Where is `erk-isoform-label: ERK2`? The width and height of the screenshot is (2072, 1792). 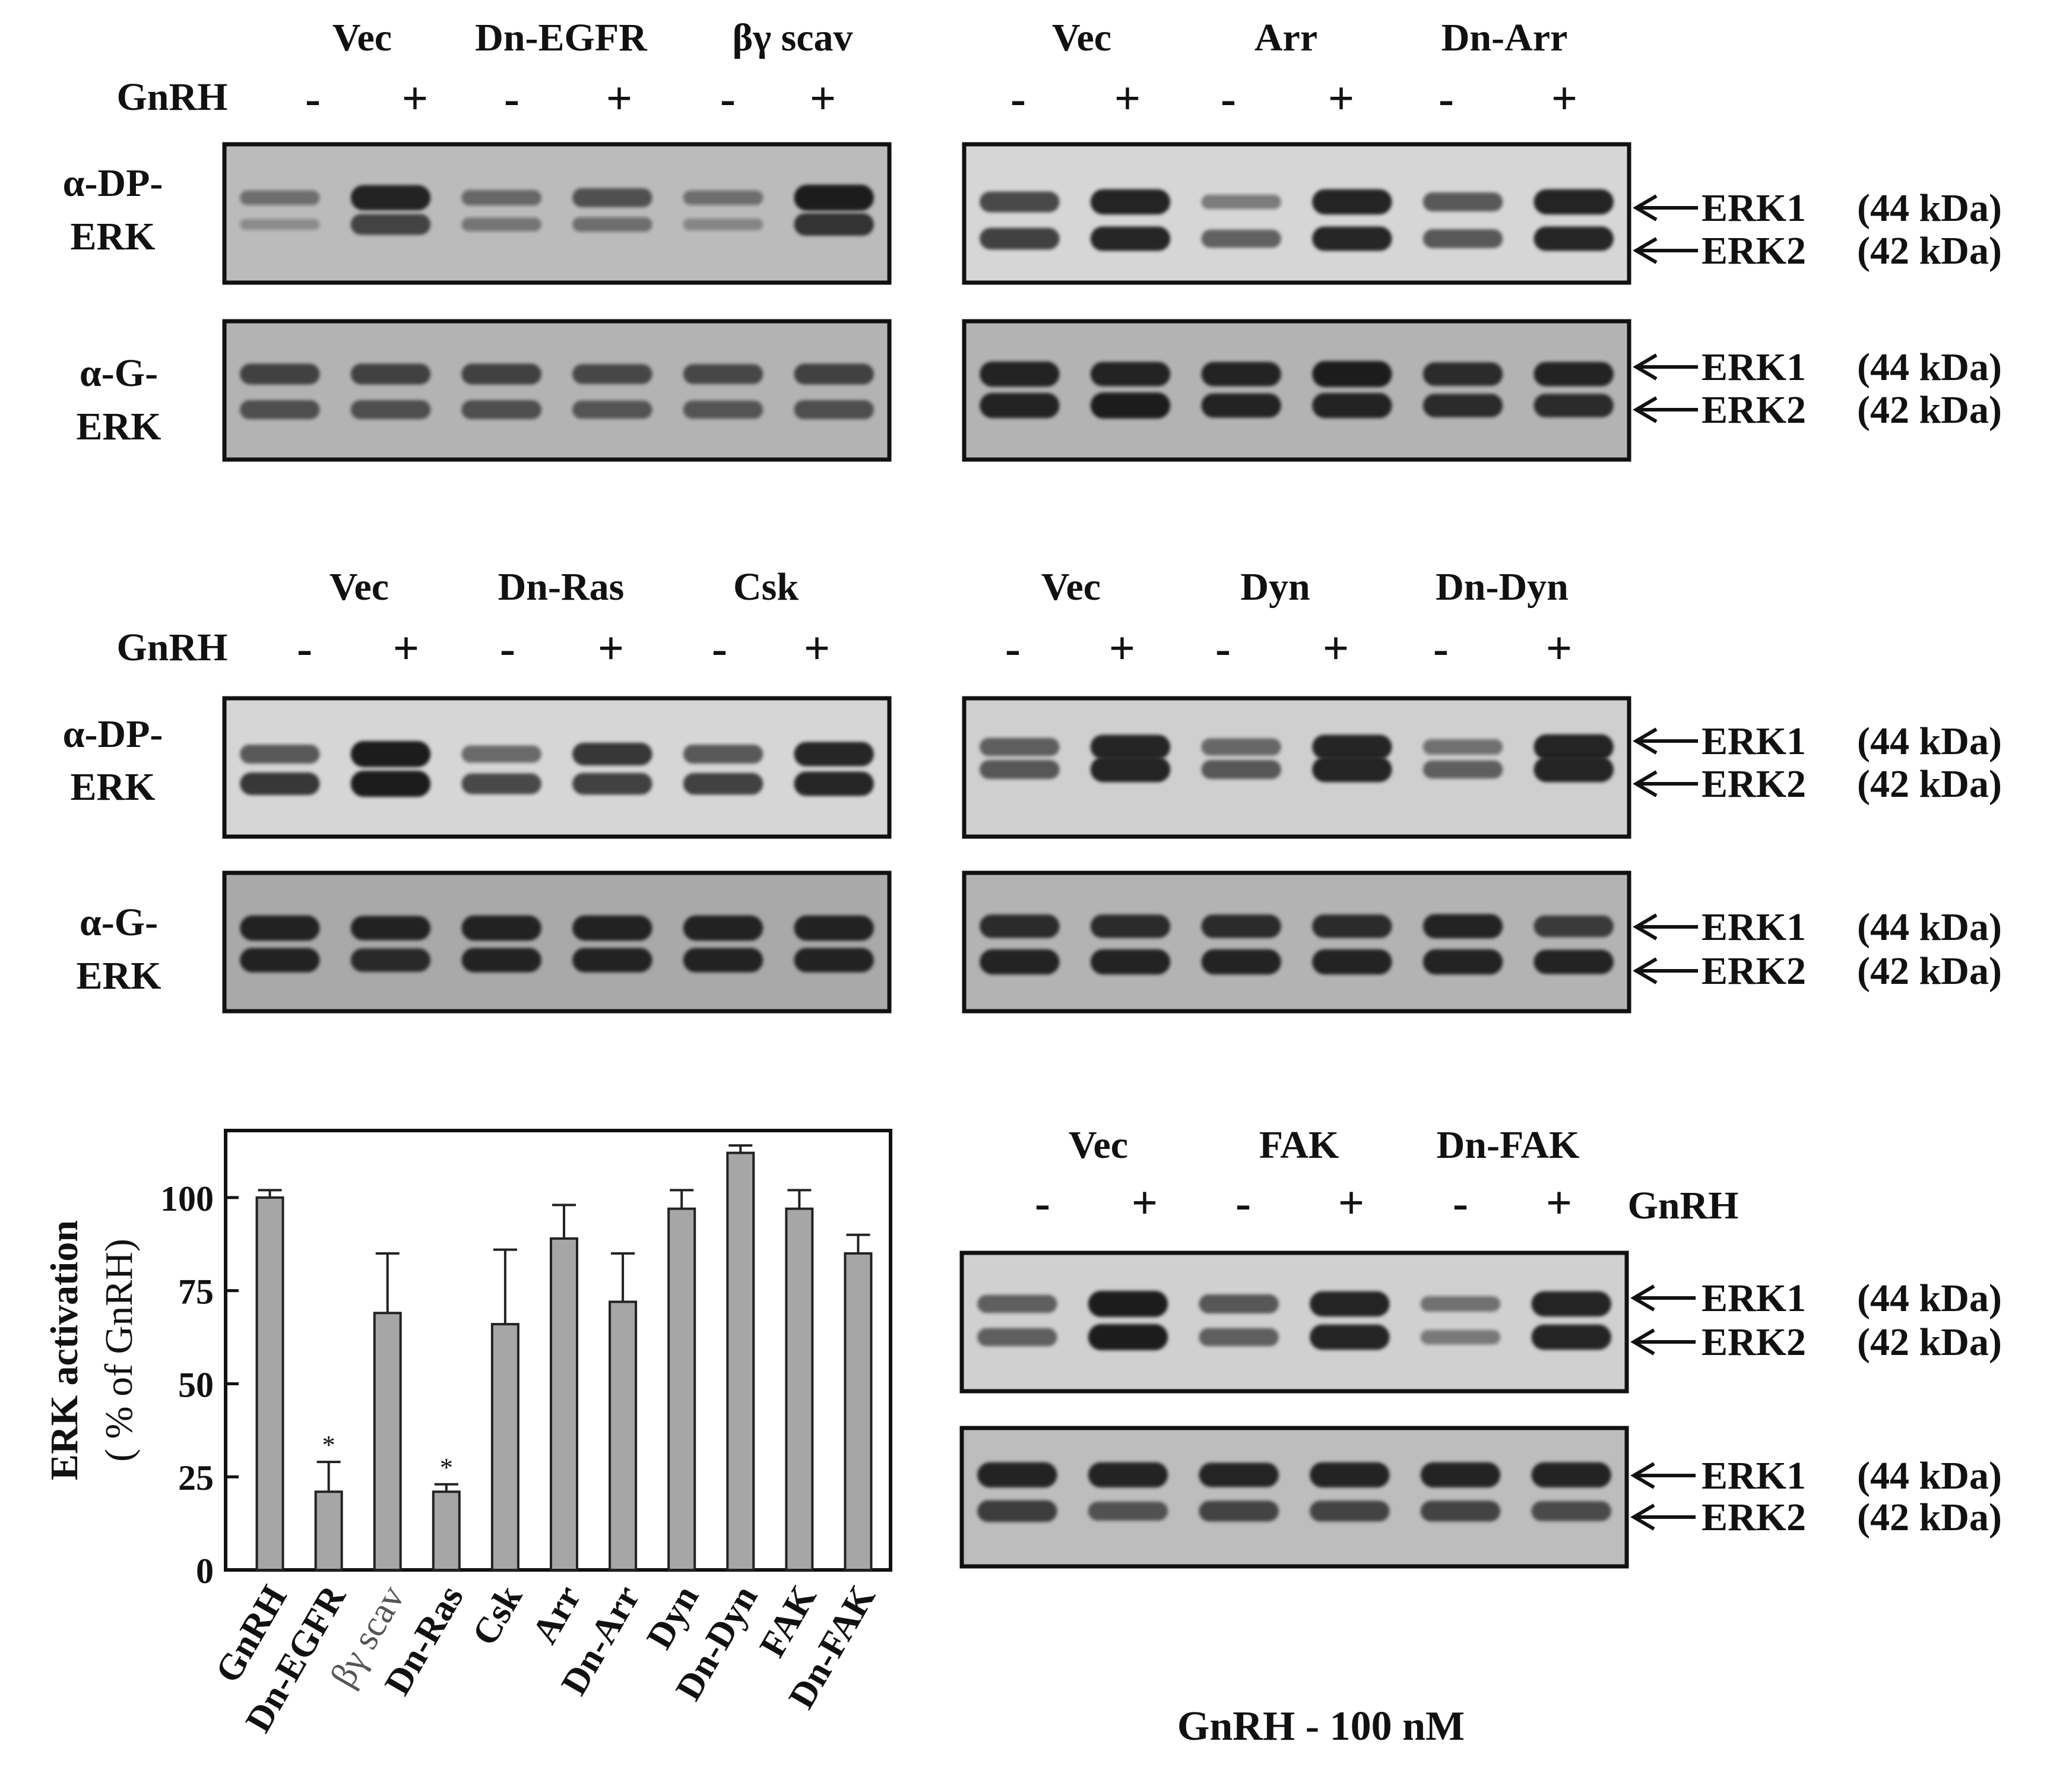
erk-isoform-label: ERK2 is located at coordinates (1754, 1343).